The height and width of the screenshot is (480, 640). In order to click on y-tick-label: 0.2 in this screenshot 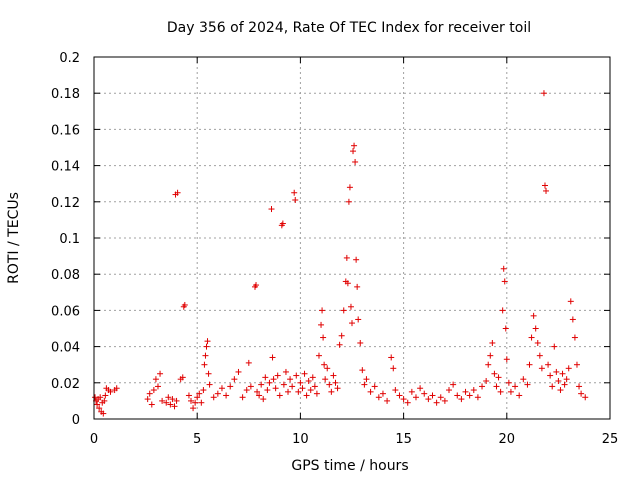, I will do `click(69, 58)`.